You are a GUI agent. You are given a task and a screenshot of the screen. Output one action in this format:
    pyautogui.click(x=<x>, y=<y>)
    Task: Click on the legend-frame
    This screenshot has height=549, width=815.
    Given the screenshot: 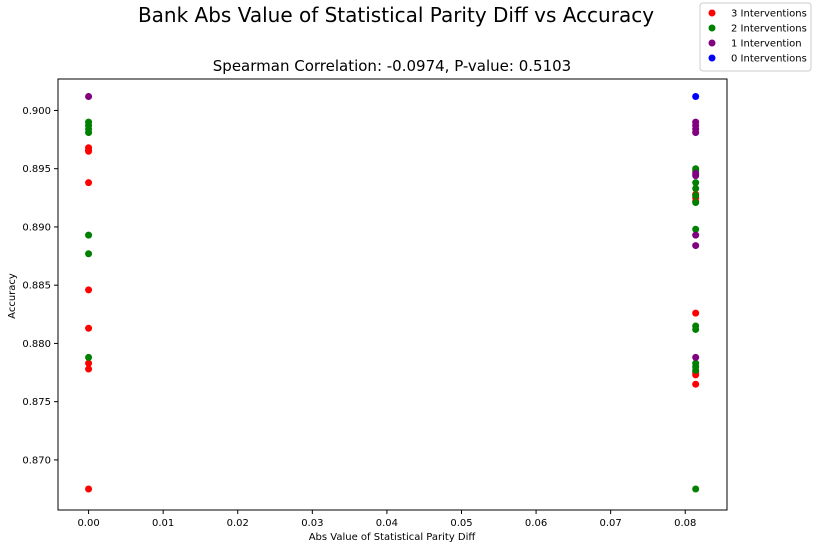 What is the action you would take?
    pyautogui.click(x=755, y=37)
    